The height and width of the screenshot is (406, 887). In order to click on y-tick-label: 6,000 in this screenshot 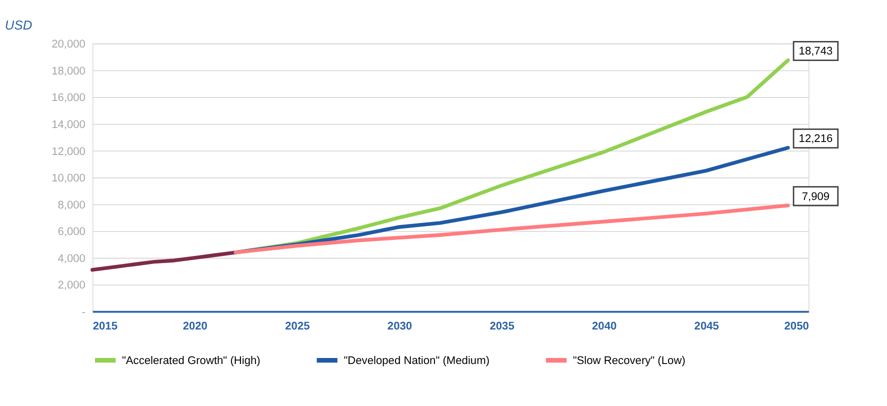, I will do `click(72, 232)`.